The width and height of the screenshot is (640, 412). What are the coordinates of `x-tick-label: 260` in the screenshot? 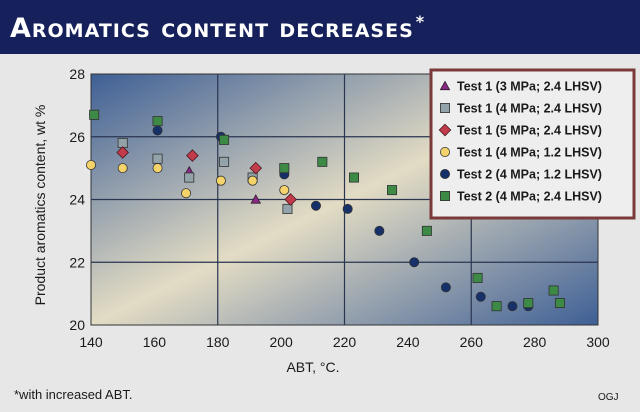 It's located at (472, 342).